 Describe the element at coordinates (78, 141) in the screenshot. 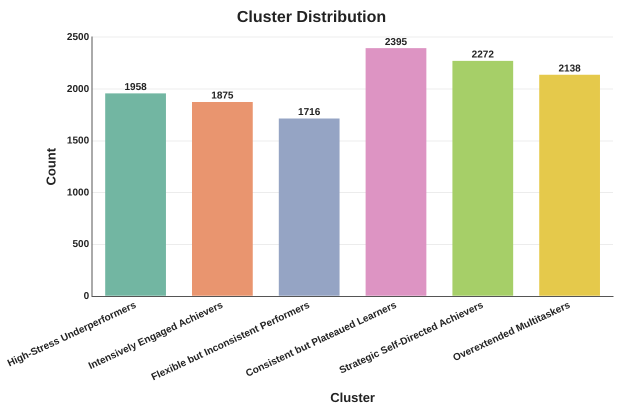

I see `y-tick-label: 1500` at that location.